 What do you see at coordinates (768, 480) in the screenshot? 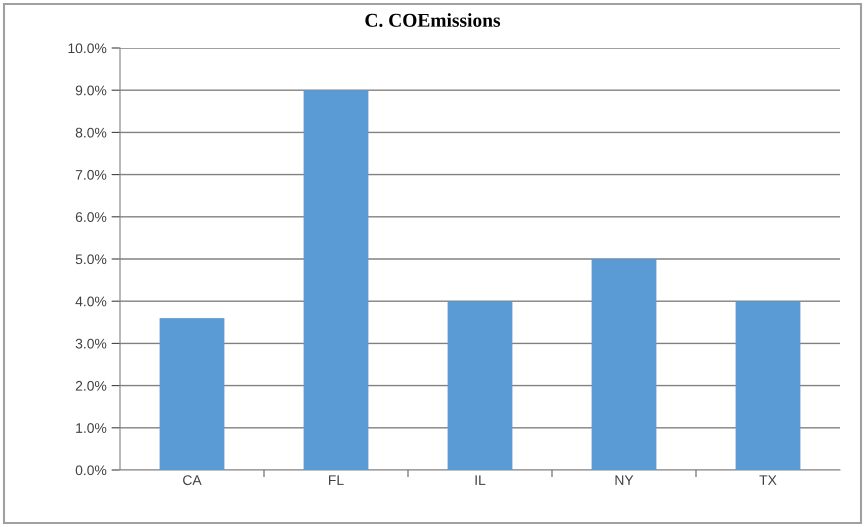
I see `x-tick-label: TX` at bounding box center [768, 480].